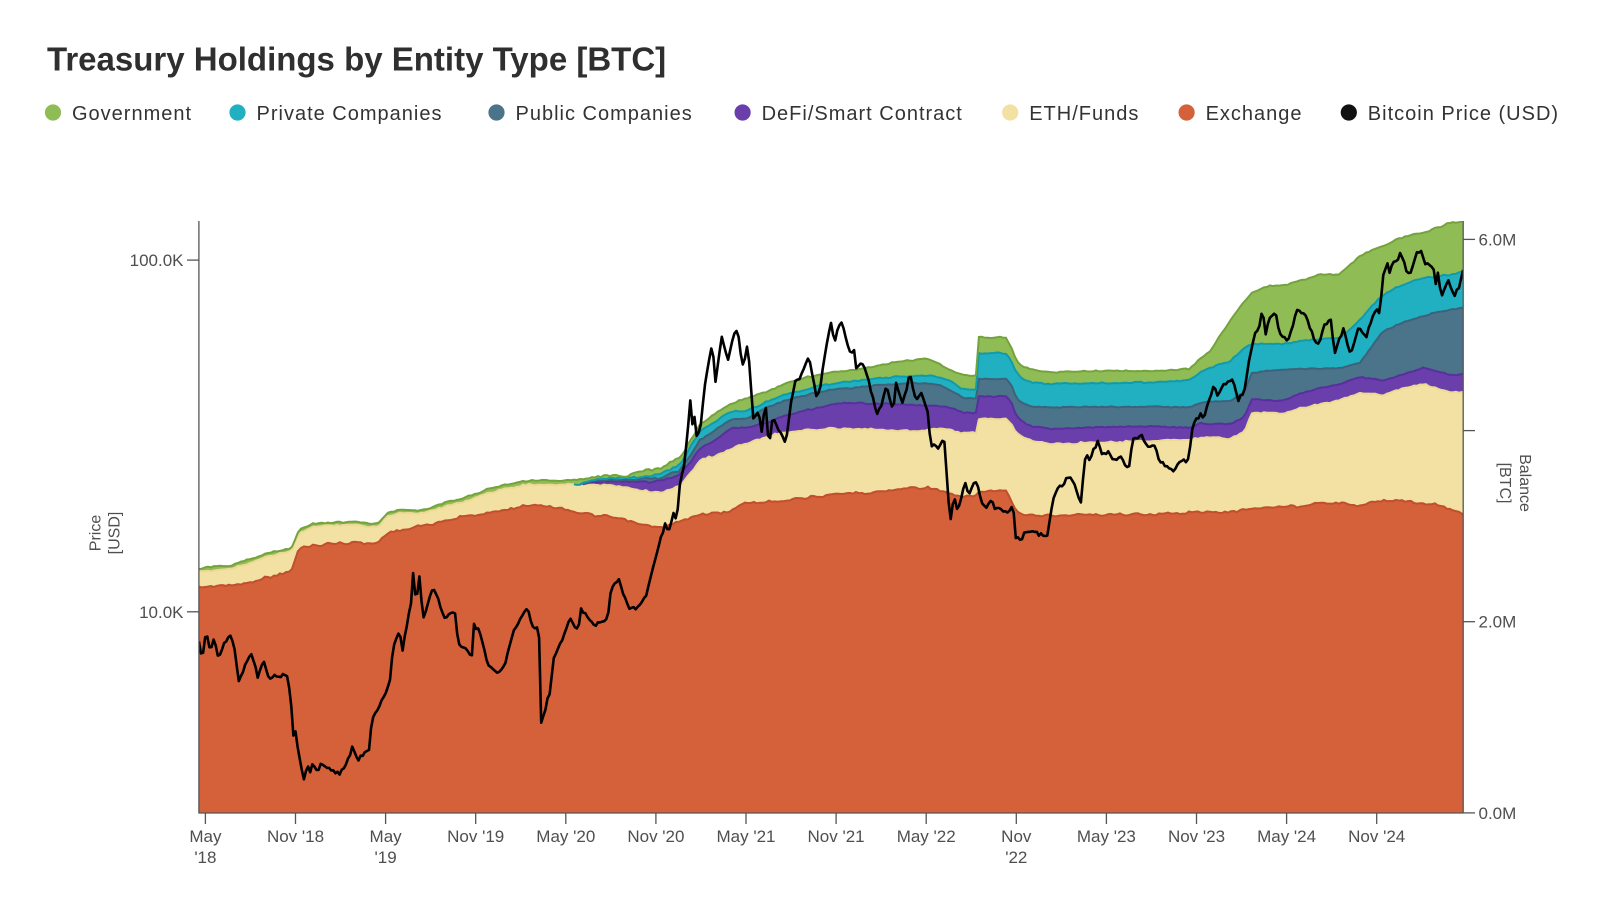  What do you see at coordinates (350, 114) in the screenshot?
I see `svg-text: Private Companies` at bounding box center [350, 114].